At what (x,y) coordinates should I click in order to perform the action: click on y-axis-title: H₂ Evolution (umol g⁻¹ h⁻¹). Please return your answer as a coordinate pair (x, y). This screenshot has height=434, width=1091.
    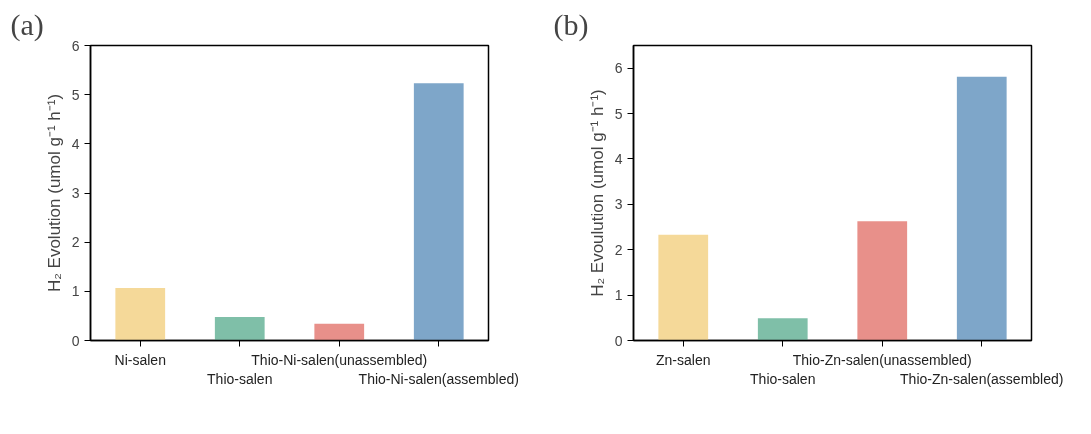
    Looking at the image, I should click on (54, 193).